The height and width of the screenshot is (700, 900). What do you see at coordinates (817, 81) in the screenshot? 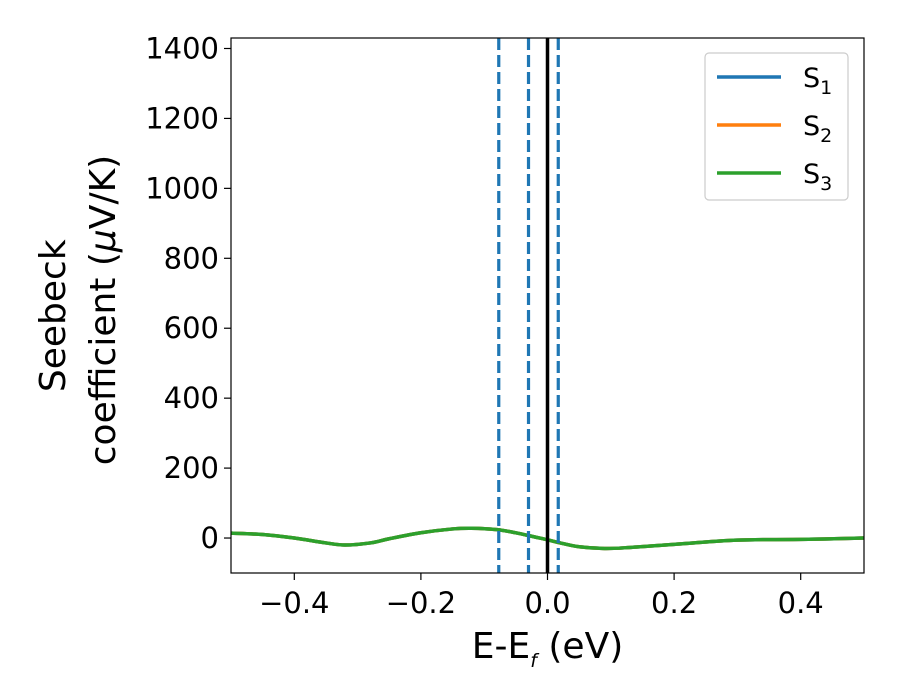
I see `legend-label-s1: S1` at bounding box center [817, 81].